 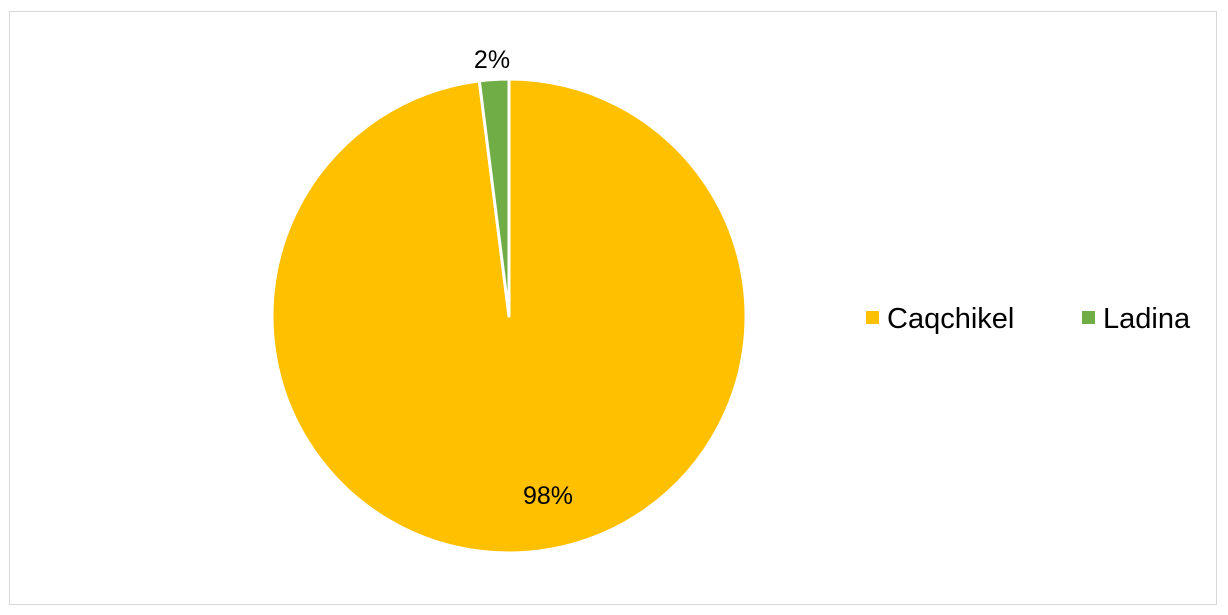 I want to click on data-label-caqchikel: 98%, so click(x=548, y=496).